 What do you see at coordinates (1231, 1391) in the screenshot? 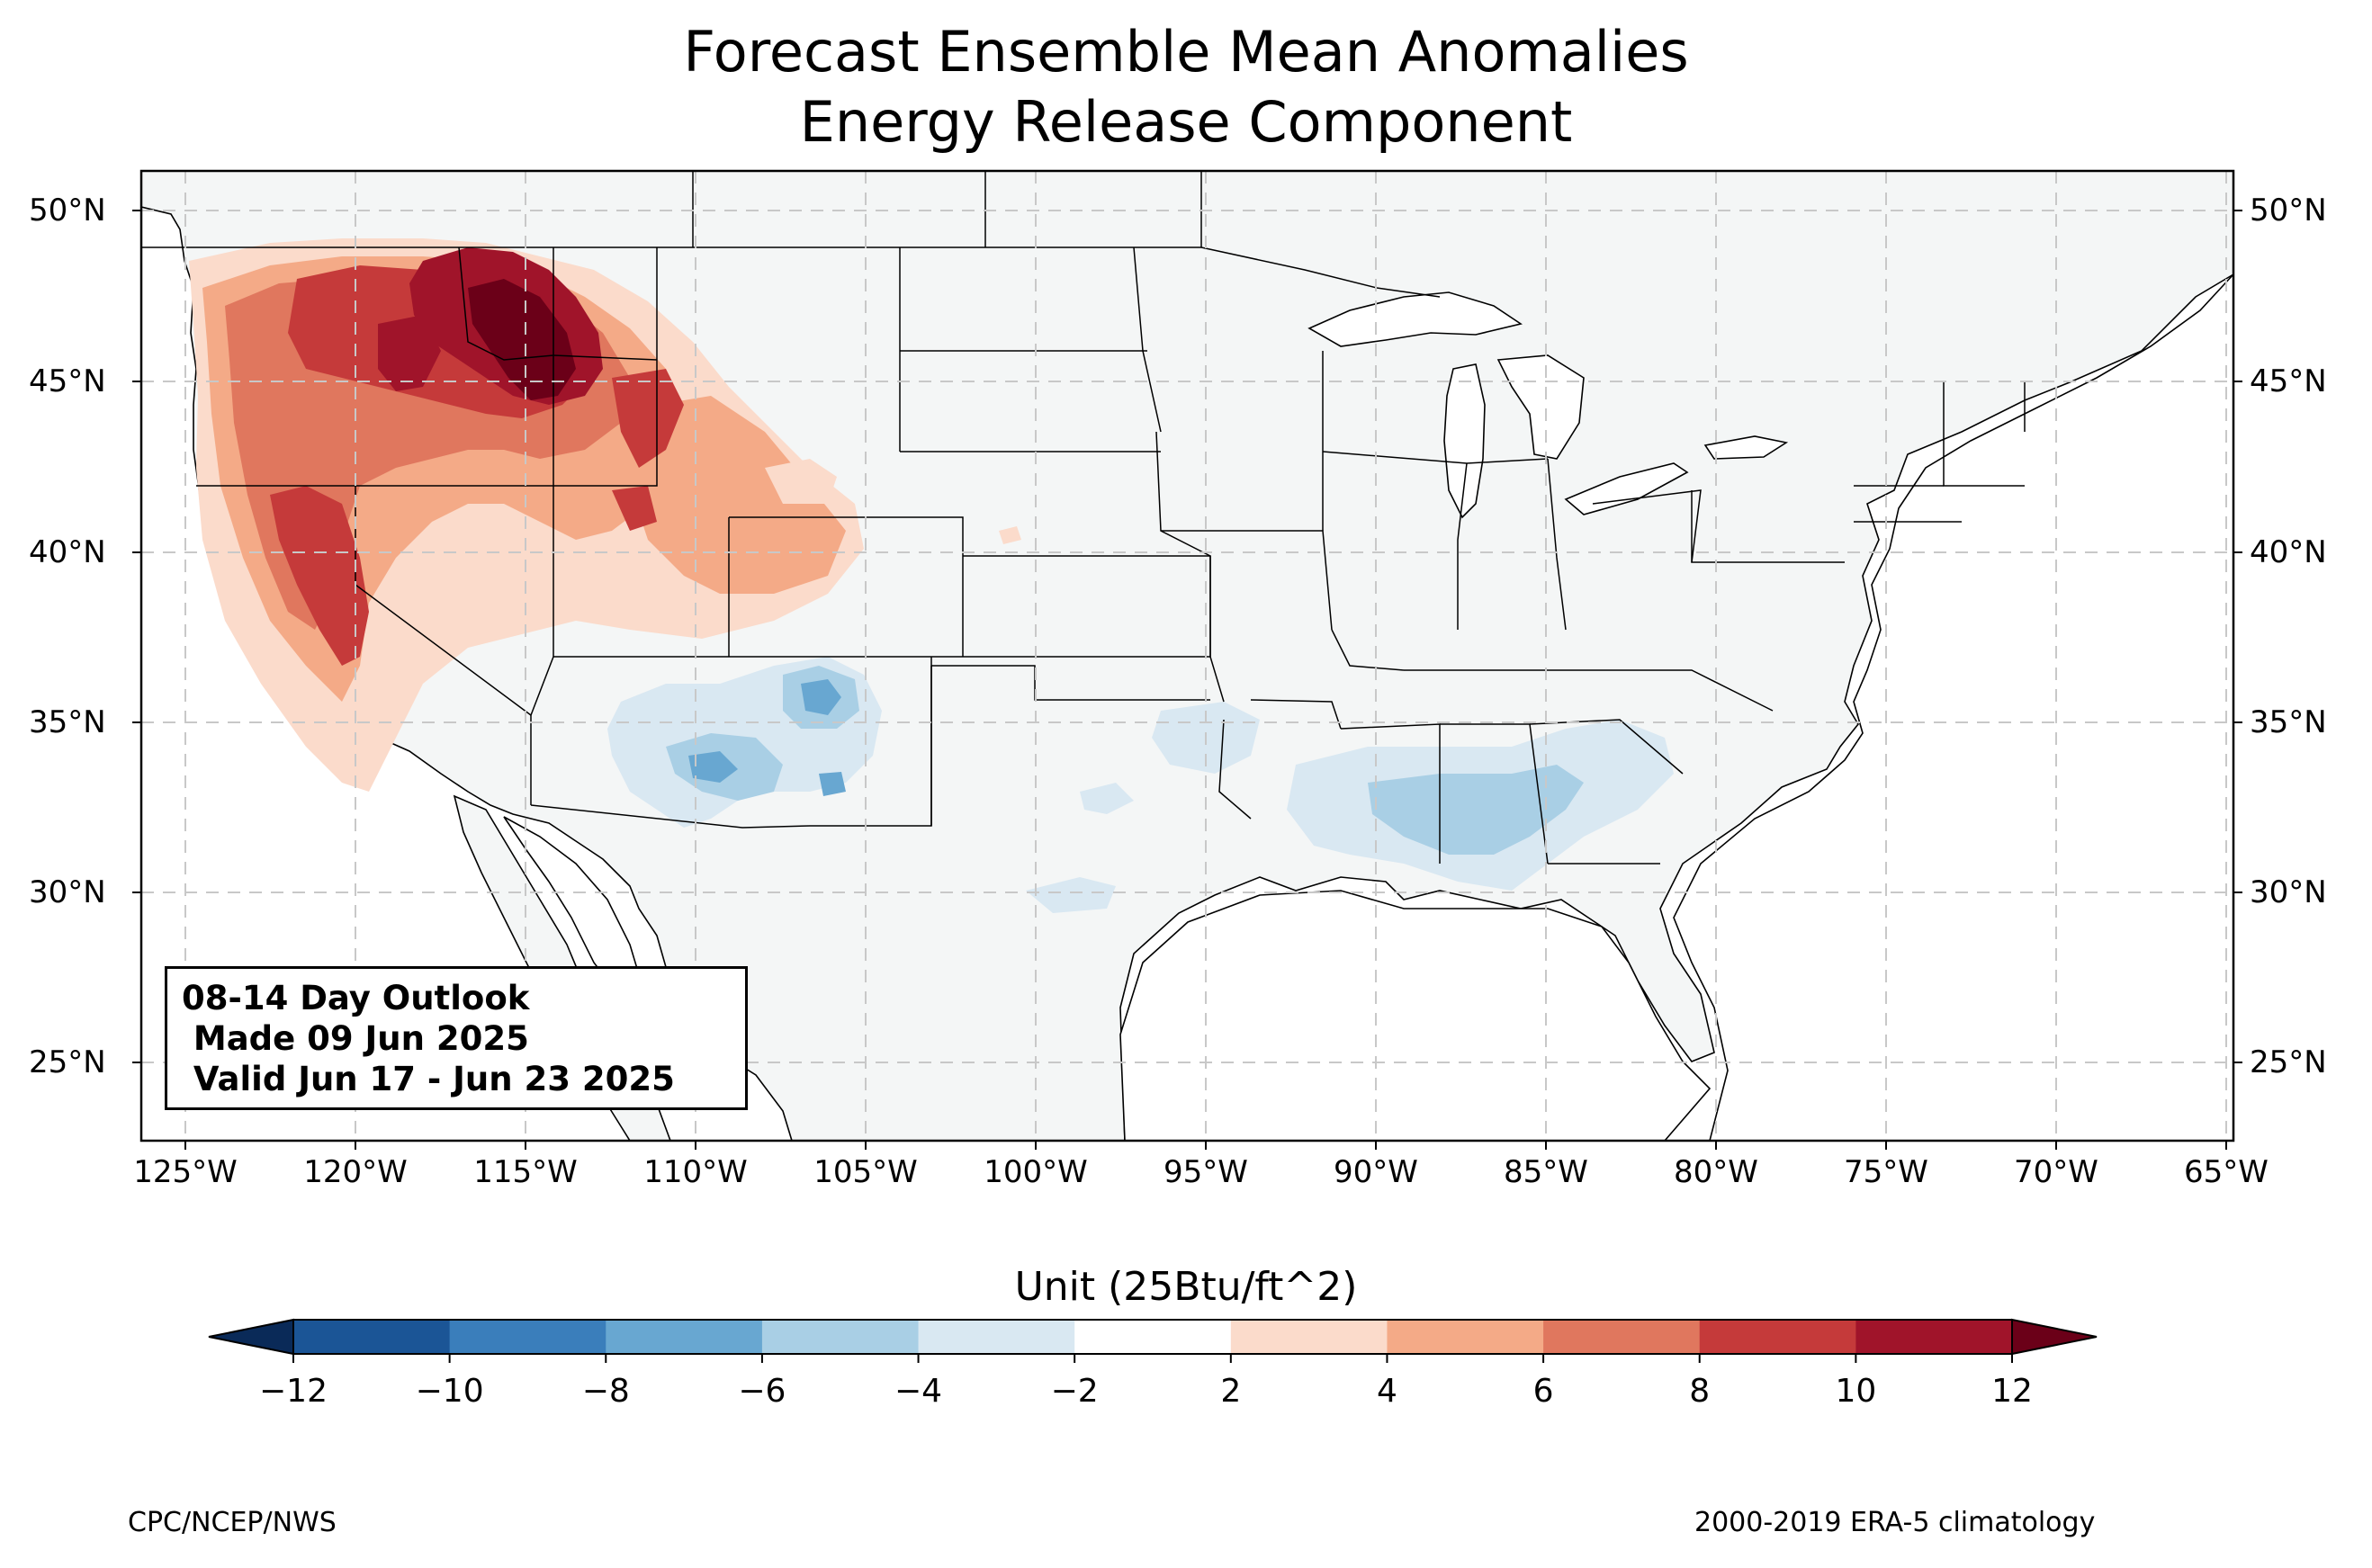
I see `colorbar-tick-label: 2` at bounding box center [1231, 1391].